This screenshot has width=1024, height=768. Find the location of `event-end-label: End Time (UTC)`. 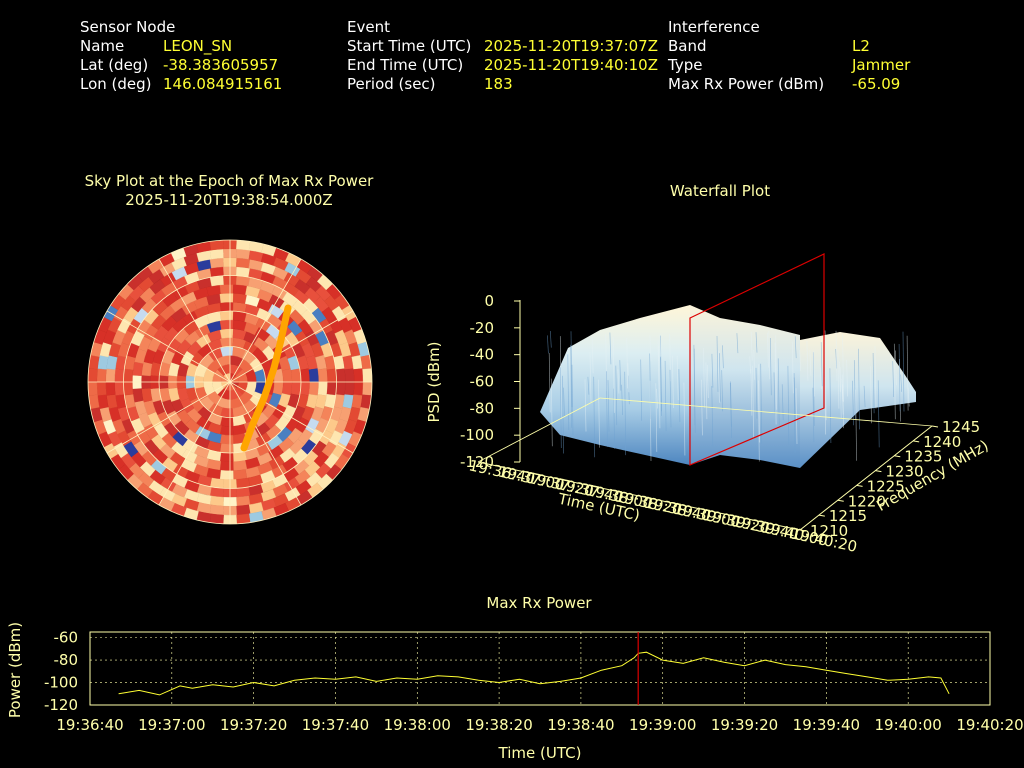

event-end-label: End Time (UTC) is located at coordinates (405, 65).